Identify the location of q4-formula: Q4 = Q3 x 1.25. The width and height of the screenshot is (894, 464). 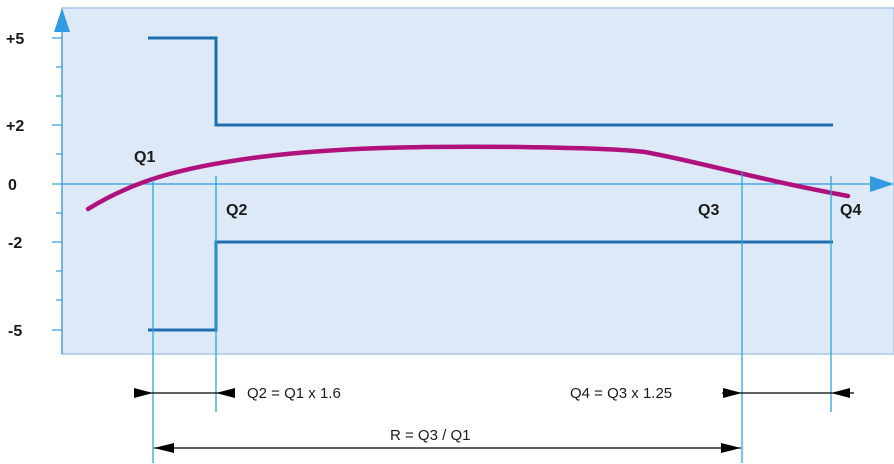
(621, 393).